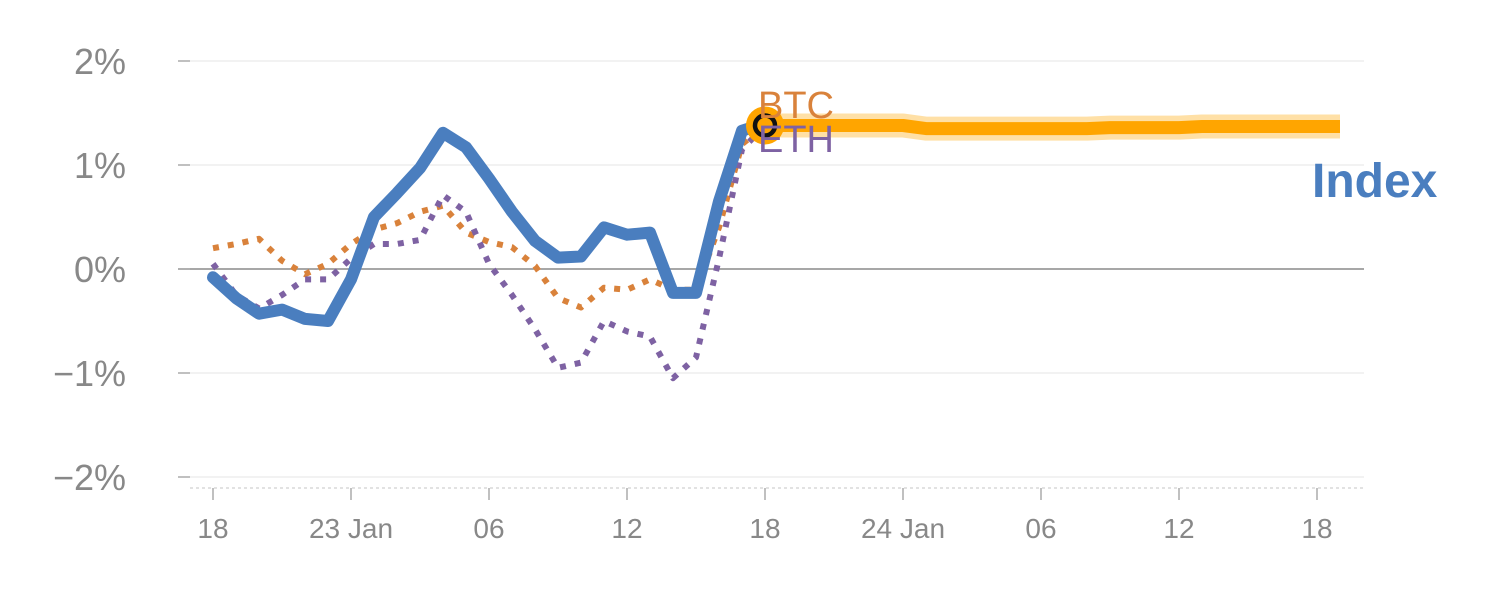  I want to click on x-axis: 18 23 Jan 06 12 18 24 Jan 06 12 18, so click(777, 515).